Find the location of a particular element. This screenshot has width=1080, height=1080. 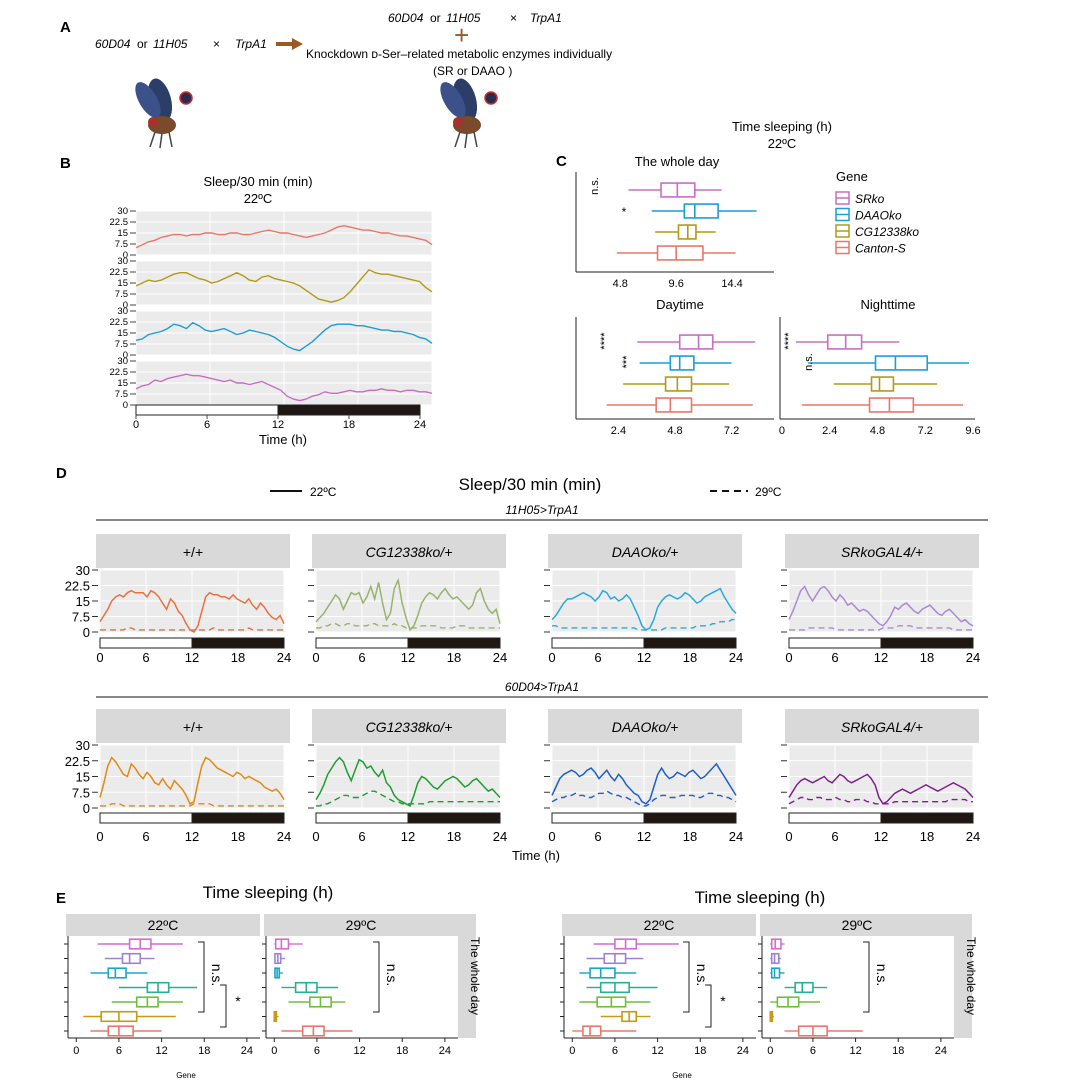

a-left-driver2: 11H05 is located at coordinates (170, 44).